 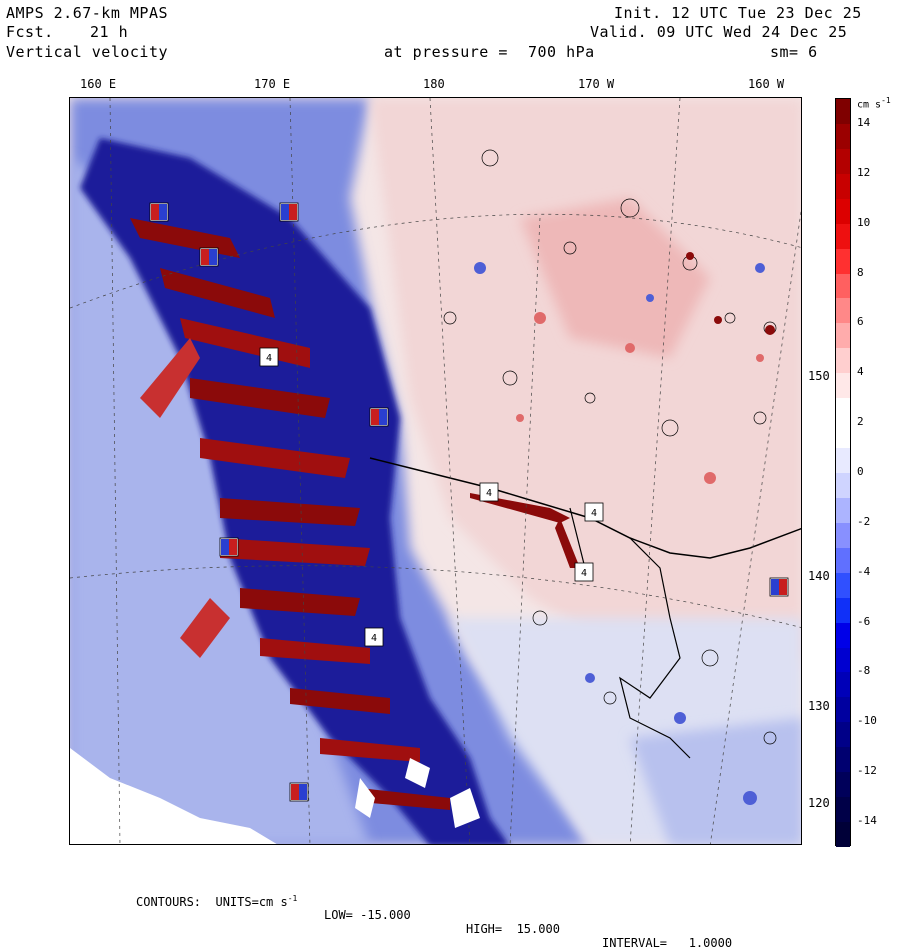 I want to click on colorbar-tick-label: 6, so click(x=860, y=322).